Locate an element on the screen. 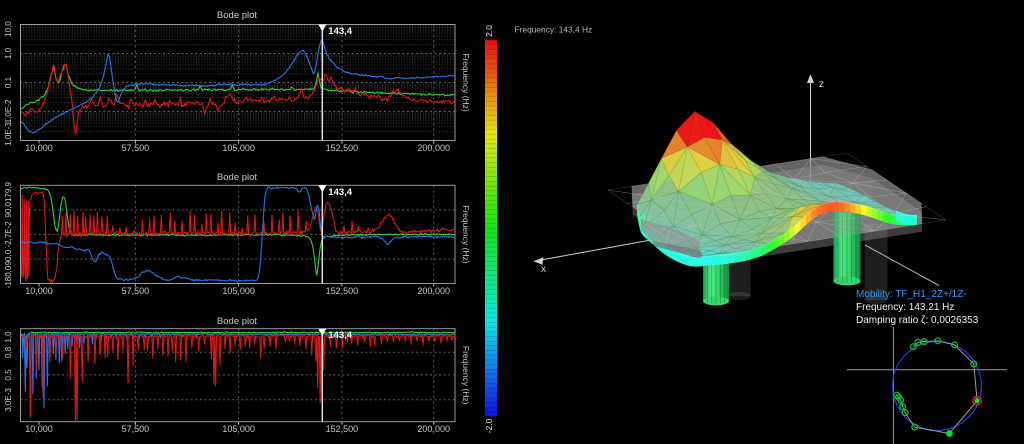 This screenshot has height=444, width=1024. svg-text: -90,0 is located at coordinates (8, 258).